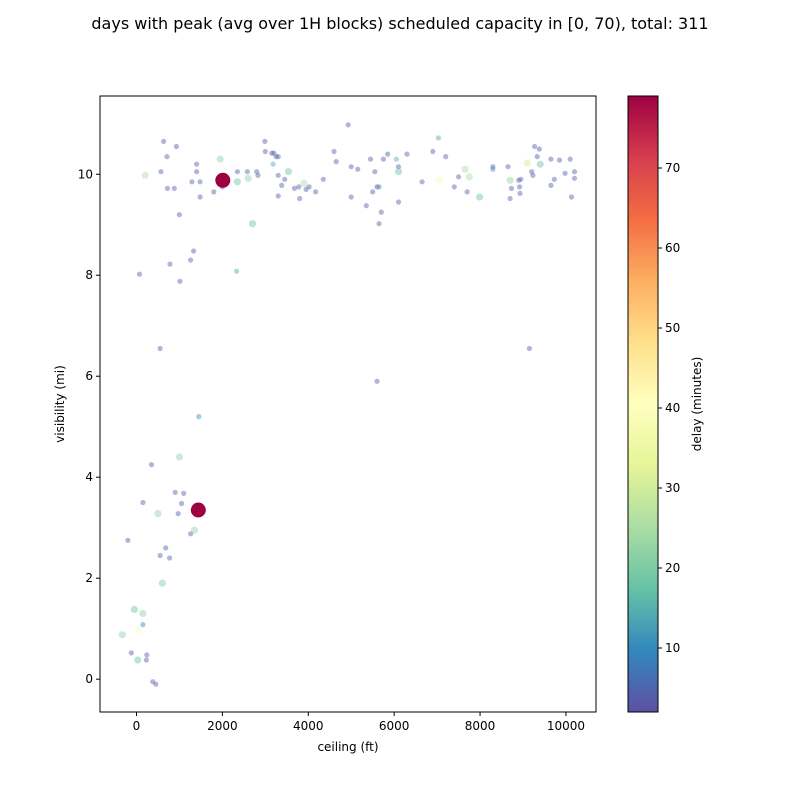 The height and width of the screenshot is (800, 800). I want to click on y-axis-label: visibility (mi), so click(60, 404).